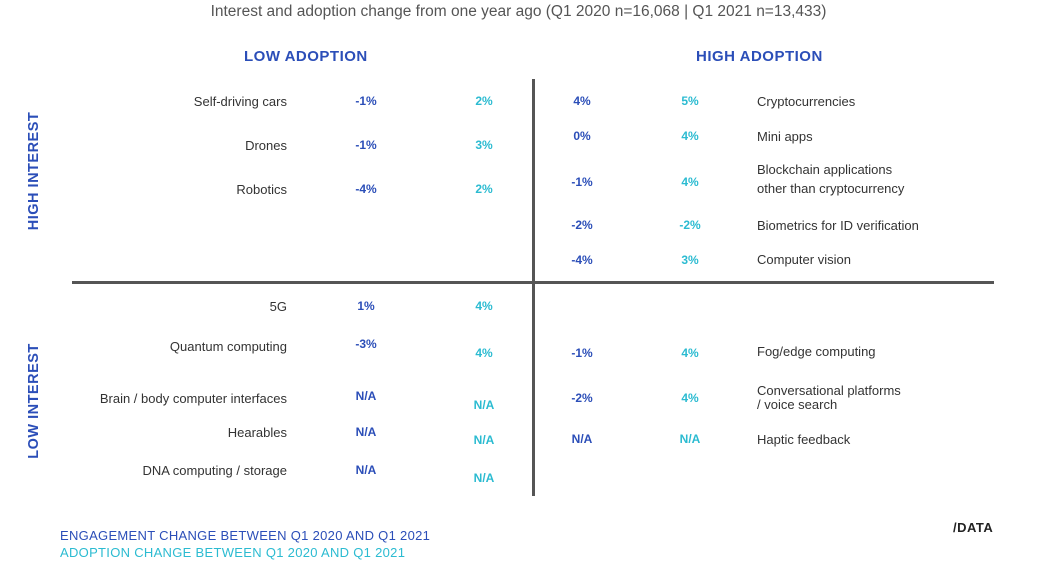 This screenshot has width=1037, height=571. I want to click on technology-label: Robotics, so click(261, 189).